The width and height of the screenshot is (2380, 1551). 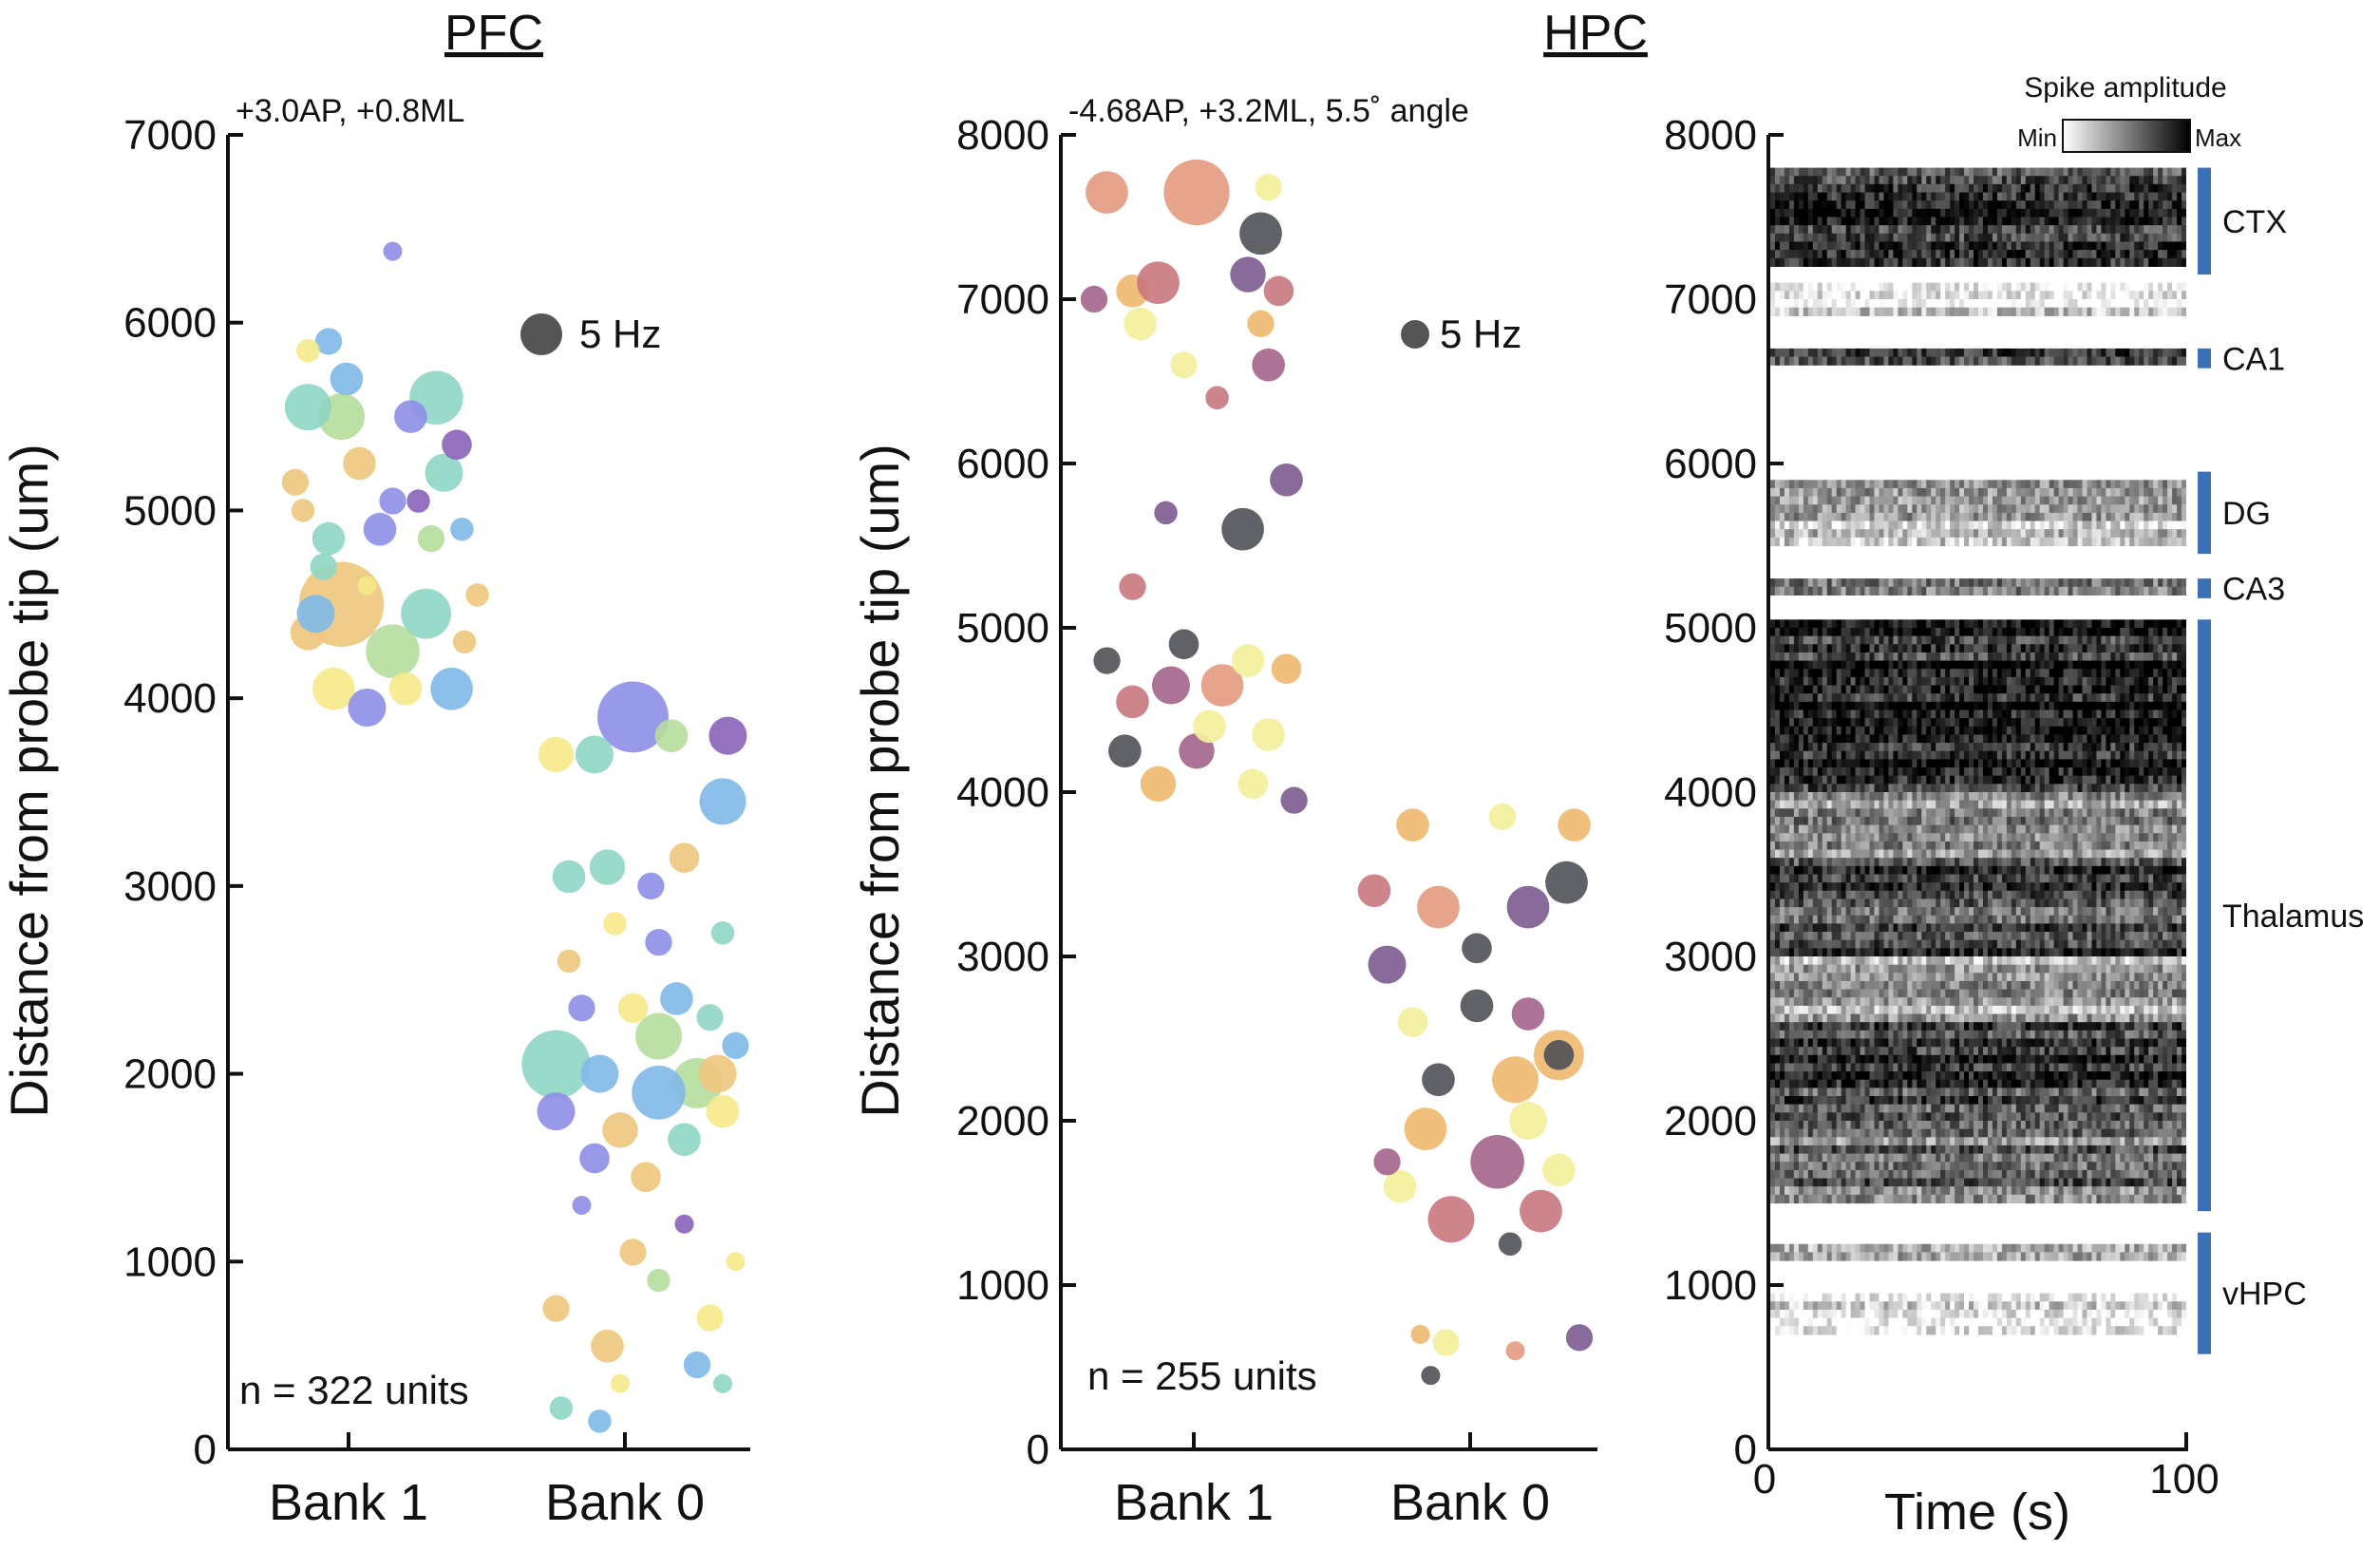 What do you see at coordinates (582, 1205) in the screenshot?
I see `pfc-unit-point` at bounding box center [582, 1205].